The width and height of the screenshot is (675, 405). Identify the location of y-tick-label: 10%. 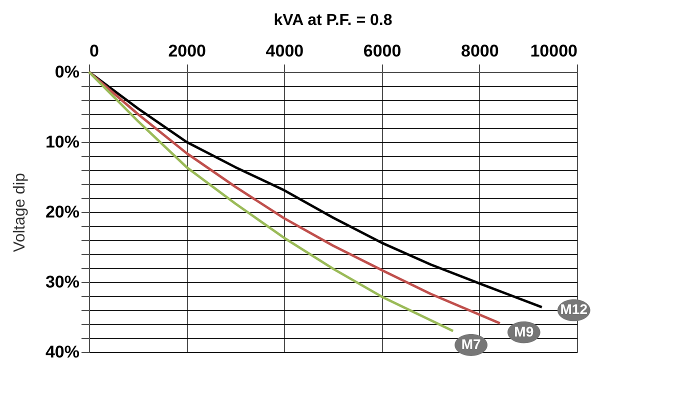
(62, 142).